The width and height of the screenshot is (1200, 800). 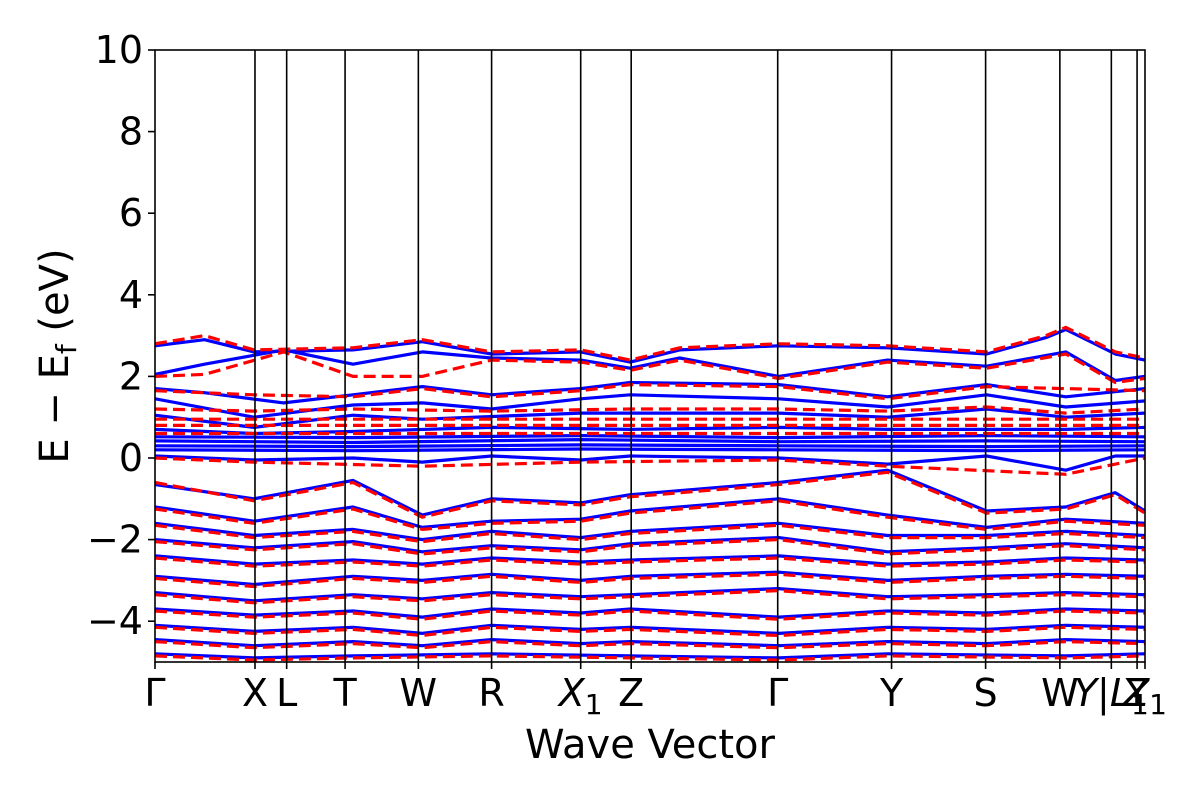 What do you see at coordinates (891, 693) in the screenshot?
I see `x-tick-label-9: Y` at bounding box center [891, 693].